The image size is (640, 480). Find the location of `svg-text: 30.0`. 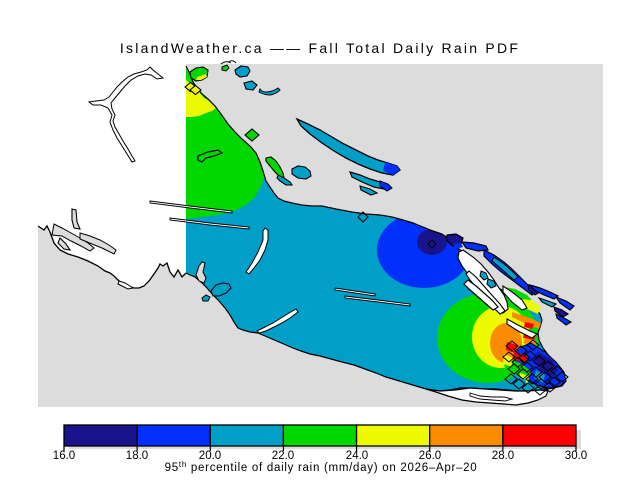

svg-text: 30.0 is located at coordinates (576, 456).